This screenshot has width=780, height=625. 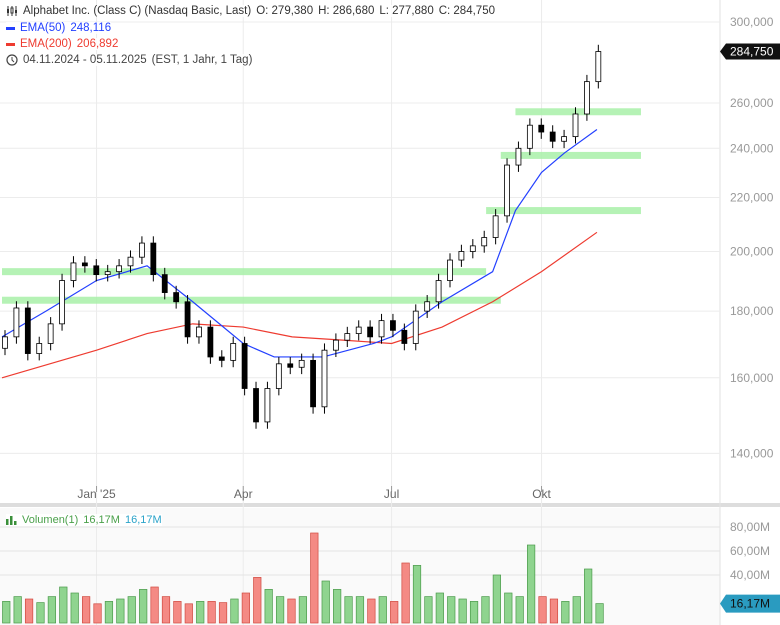 What do you see at coordinates (12, 11) in the screenshot?
I see `candlestick-icon` at bounding box center [12, 11].